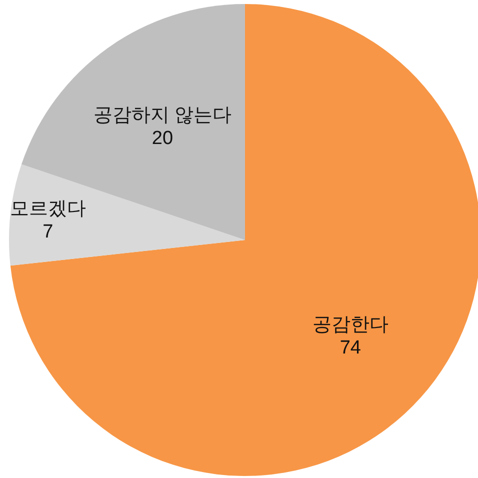  Describe the element at coordinates (127, 215) in the screenshot. I see `pie-slice` at that location.